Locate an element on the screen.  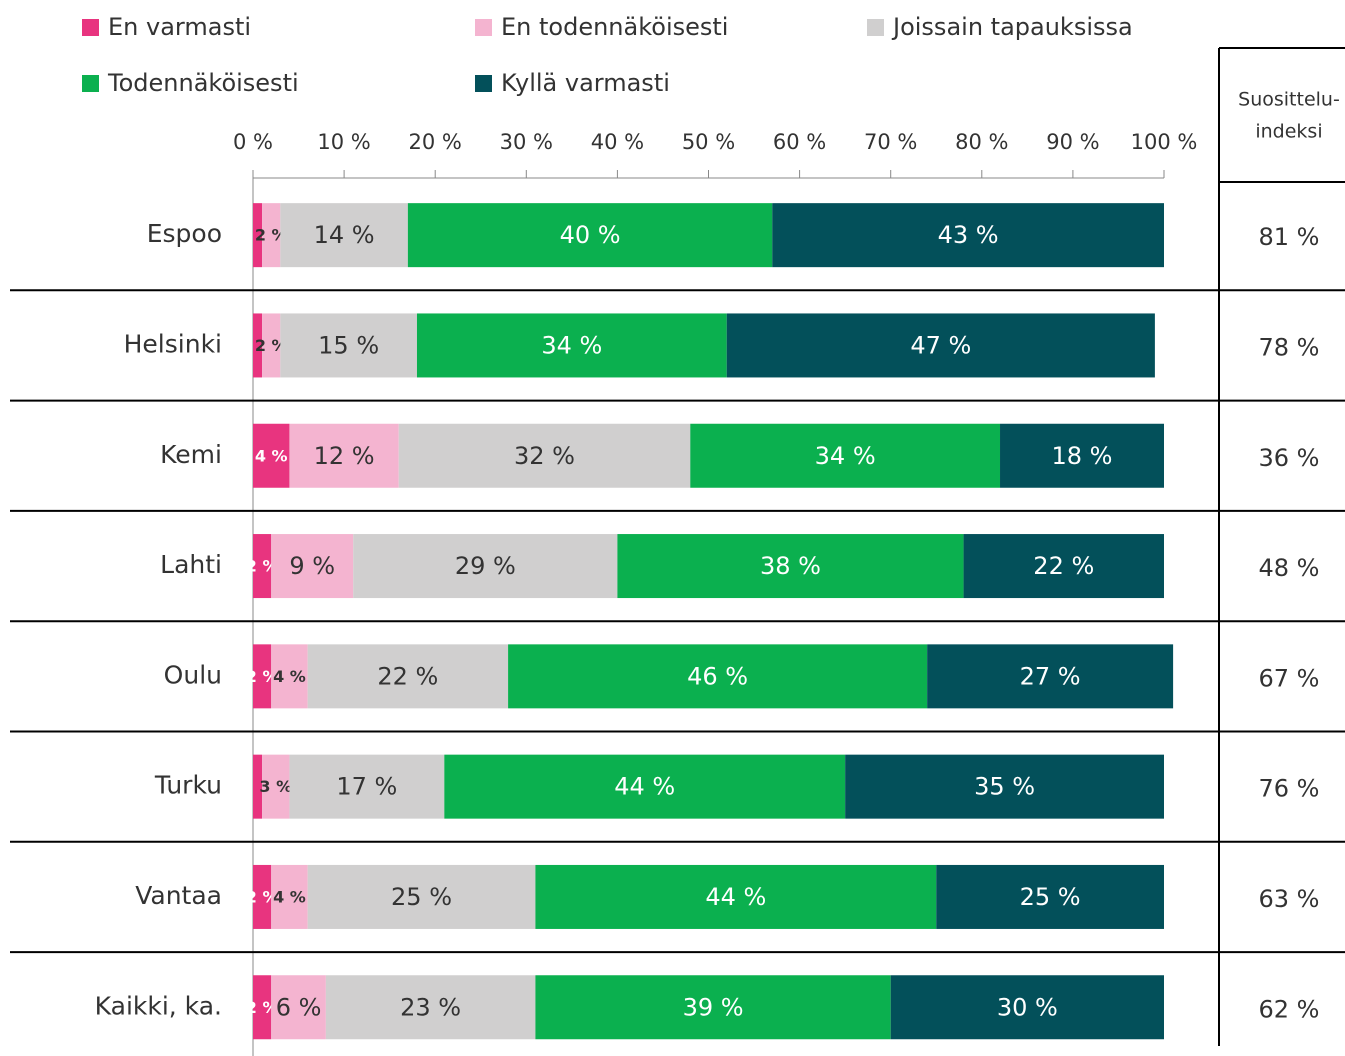
legend-label: Kyllä varmasti is located at coordinates (585, 83).